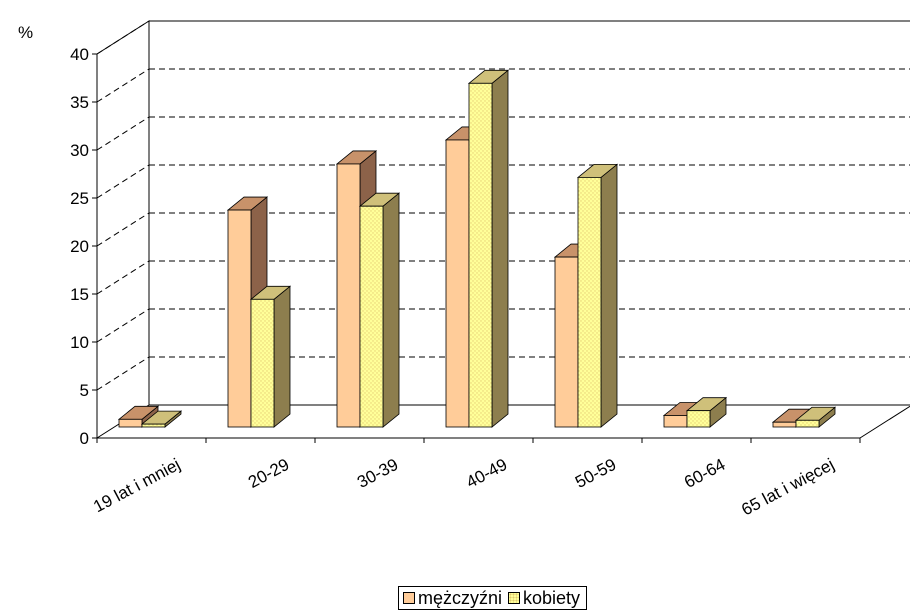 This screenshot has width=910, height=612. Describe the element at coordinates (79, 102) in the screenshot. I see `y-tick-label: 35` at that location.